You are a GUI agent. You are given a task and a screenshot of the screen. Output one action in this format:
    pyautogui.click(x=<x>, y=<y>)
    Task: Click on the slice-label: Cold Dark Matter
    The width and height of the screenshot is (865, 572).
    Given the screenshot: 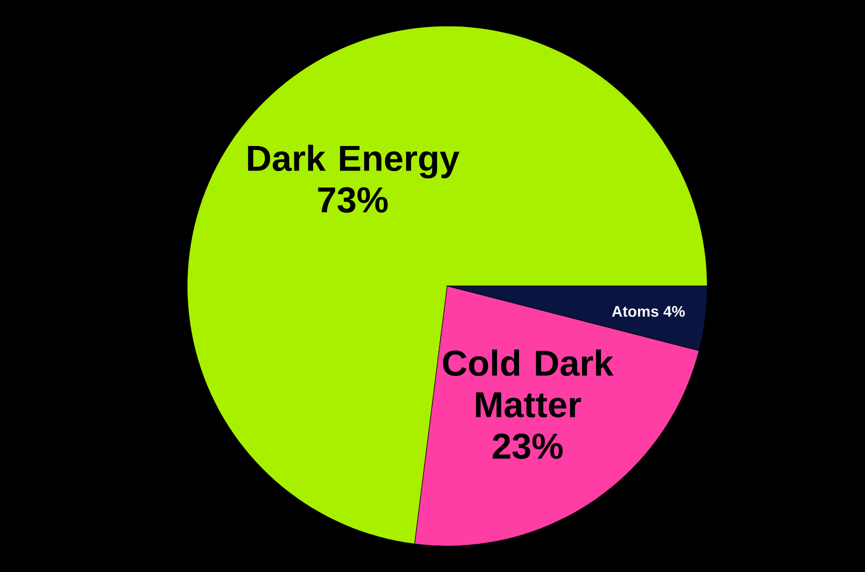 What is the action you would take?
    pyautogui.click(x=528, y=384)
    